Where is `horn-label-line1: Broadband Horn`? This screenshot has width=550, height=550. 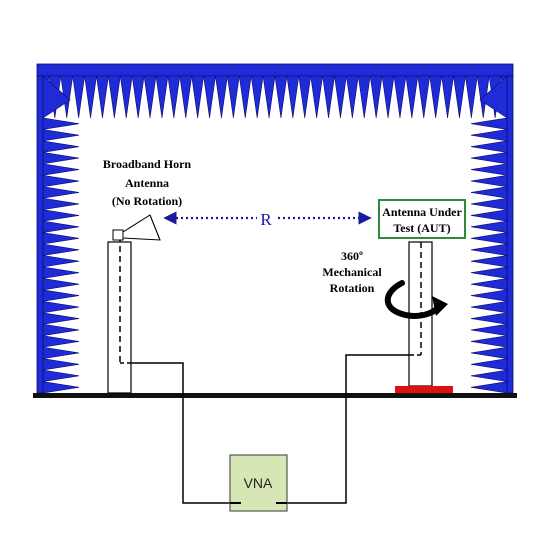 horn-label-line1: Broadband Horn is located at coordinates (147, 164).